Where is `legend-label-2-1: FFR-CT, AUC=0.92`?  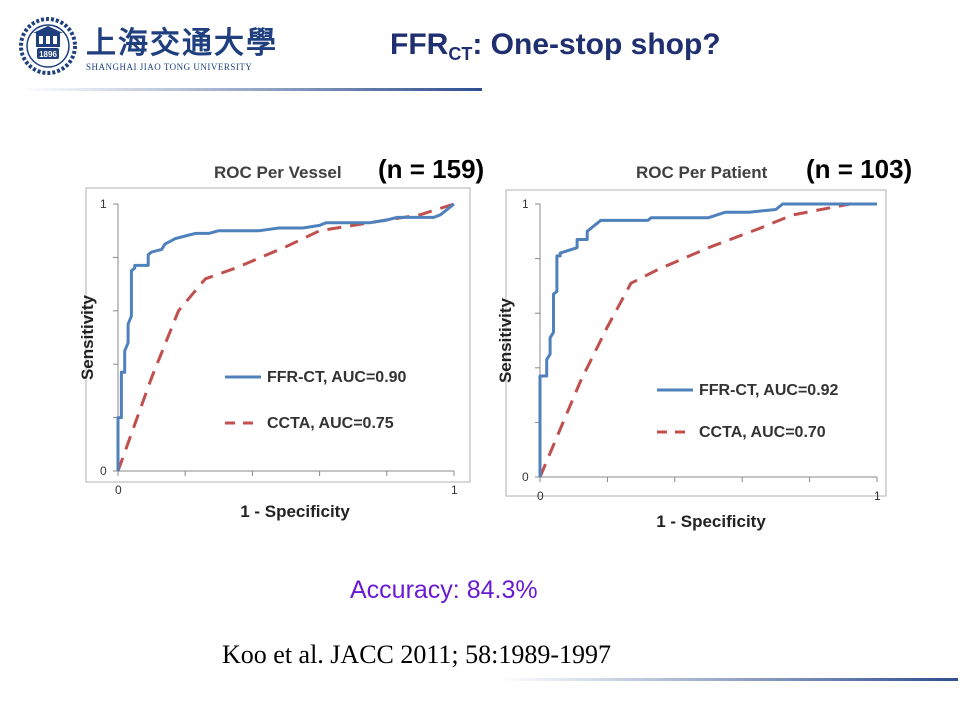
legend-label-2-1: FFR-CT, AUC=0.92 is located at coordinates (769, 390).